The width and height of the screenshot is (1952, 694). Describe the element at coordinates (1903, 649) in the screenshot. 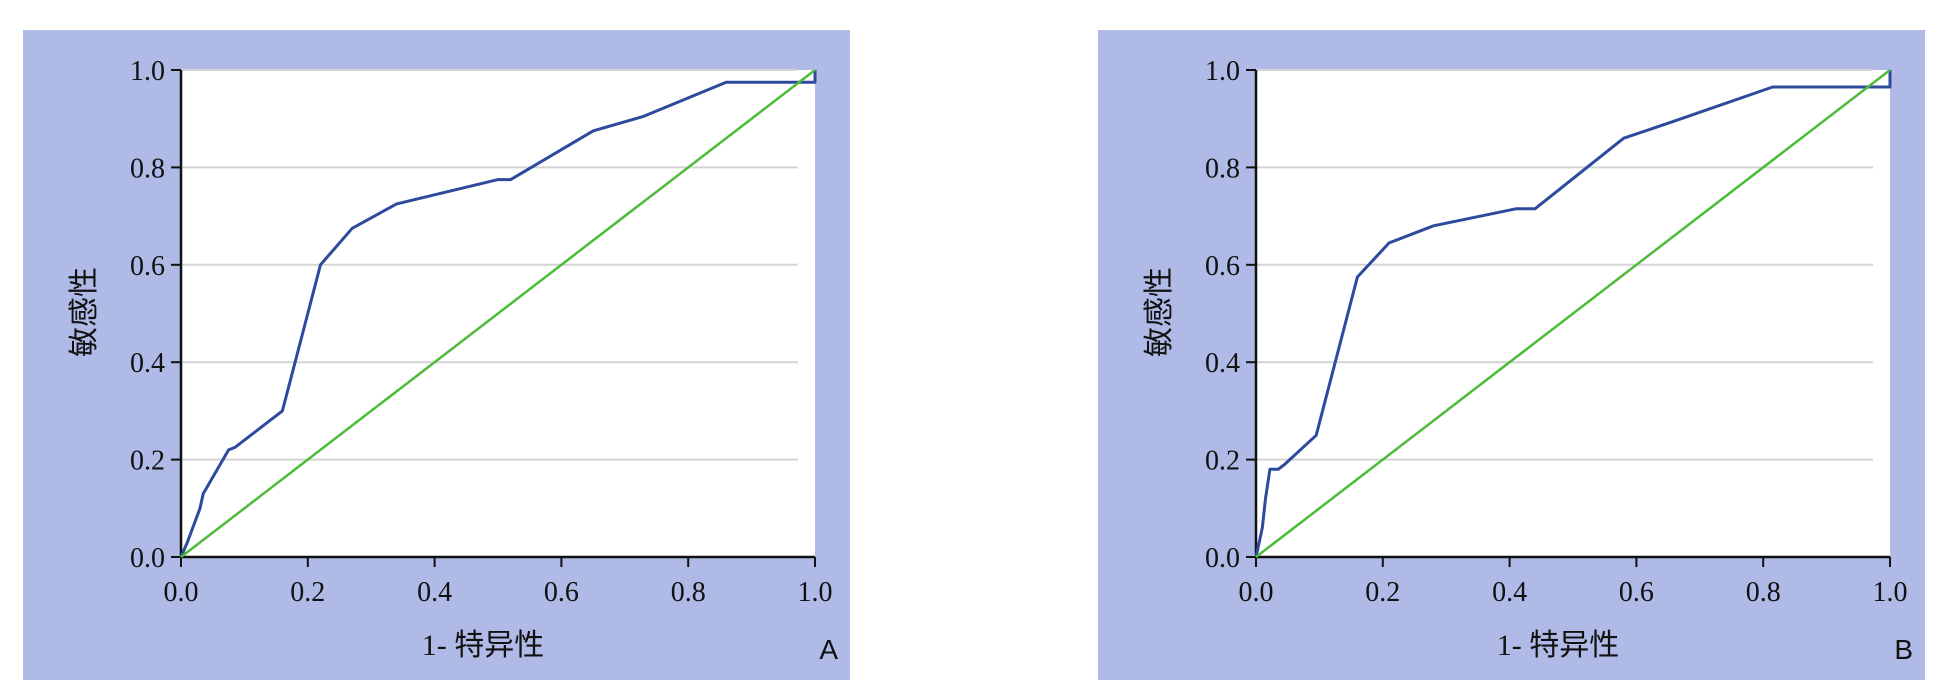

I see `panel-label: B` at that location.